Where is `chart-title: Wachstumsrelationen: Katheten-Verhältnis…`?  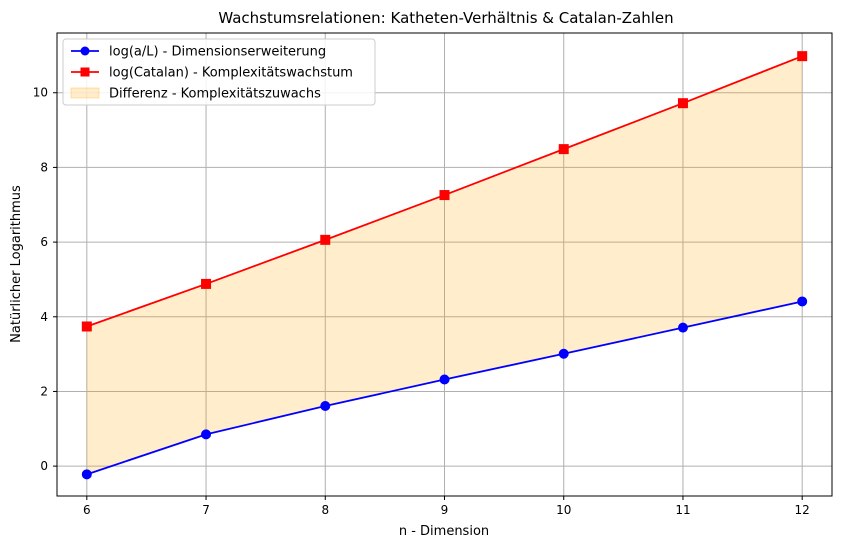
chart-title: Wachstumsrelationen: Katheten-Verhältnis… is located at coordinates (445, 18).